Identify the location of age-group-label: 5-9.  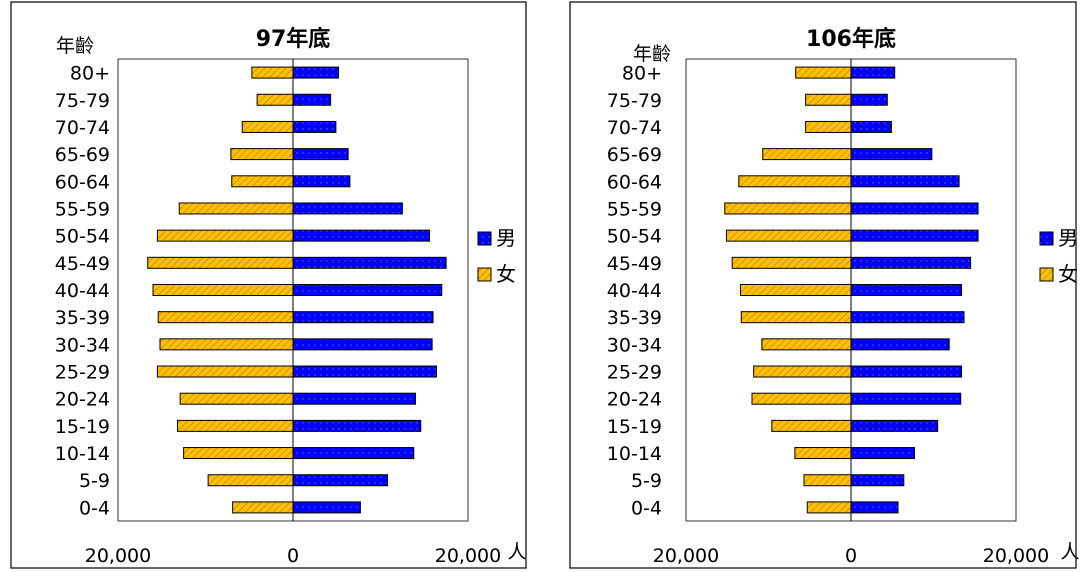
(646, 481).